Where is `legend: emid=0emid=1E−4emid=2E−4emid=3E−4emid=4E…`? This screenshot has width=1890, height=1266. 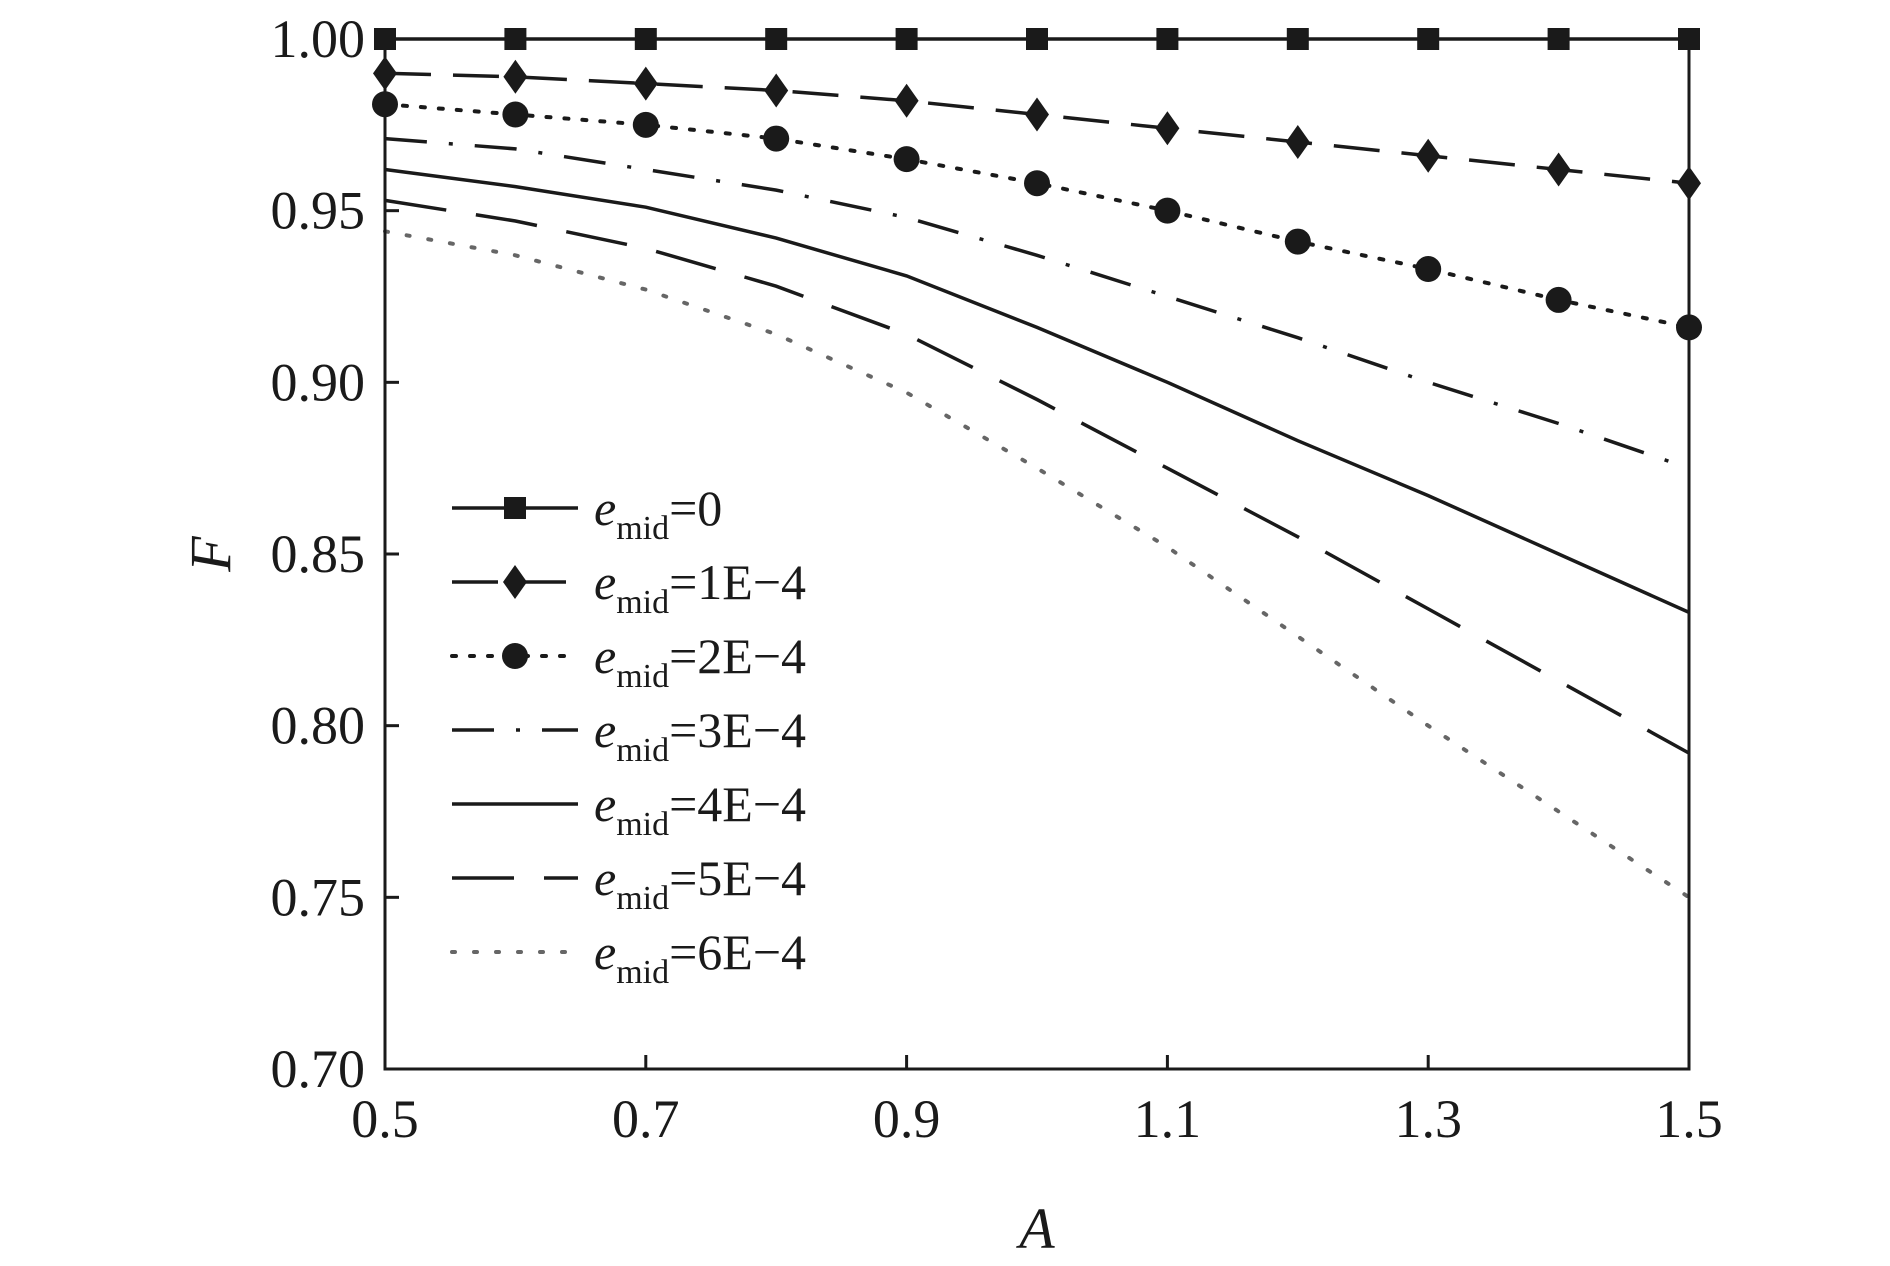 legend: emid=0emid=1E−4emid=2E−4emid=3E−4emid=4E… is located at coordinates (628, 735).